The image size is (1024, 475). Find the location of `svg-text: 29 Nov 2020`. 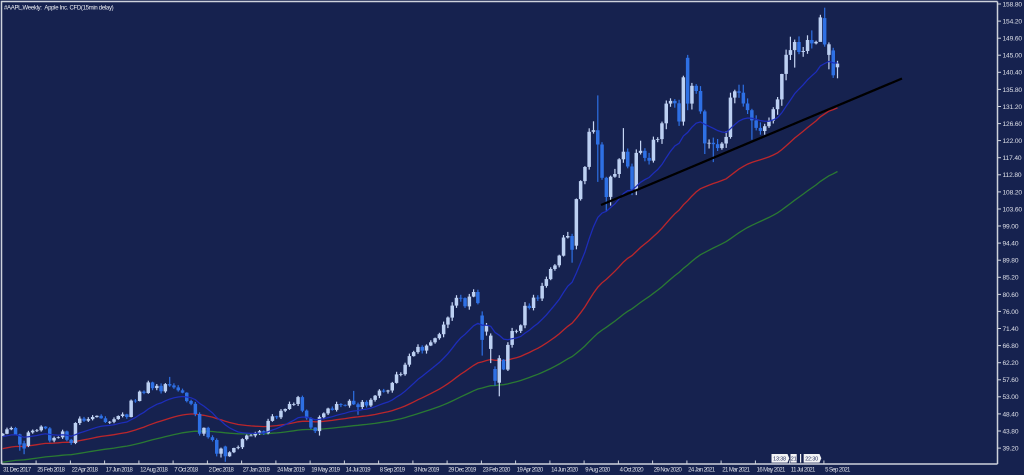

svg-text: 29 Nov 2020 is located at coordinates (668, 471).